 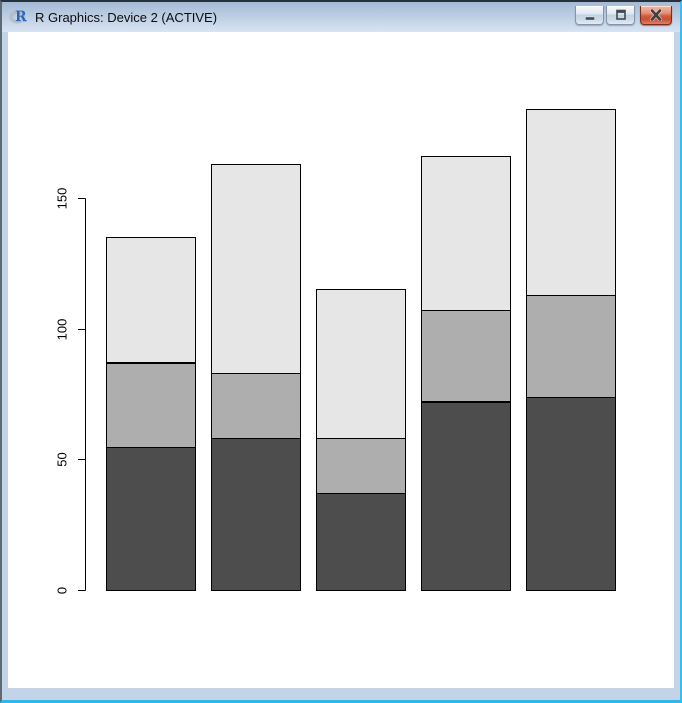 I want to click on window-controls, so click(x=623, y=15).